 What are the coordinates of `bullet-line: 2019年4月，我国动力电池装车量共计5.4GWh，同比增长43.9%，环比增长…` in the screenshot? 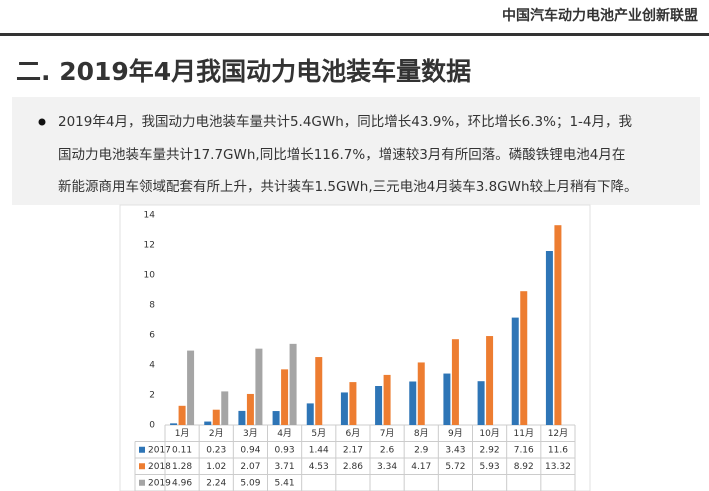 It's located at (345, 121).